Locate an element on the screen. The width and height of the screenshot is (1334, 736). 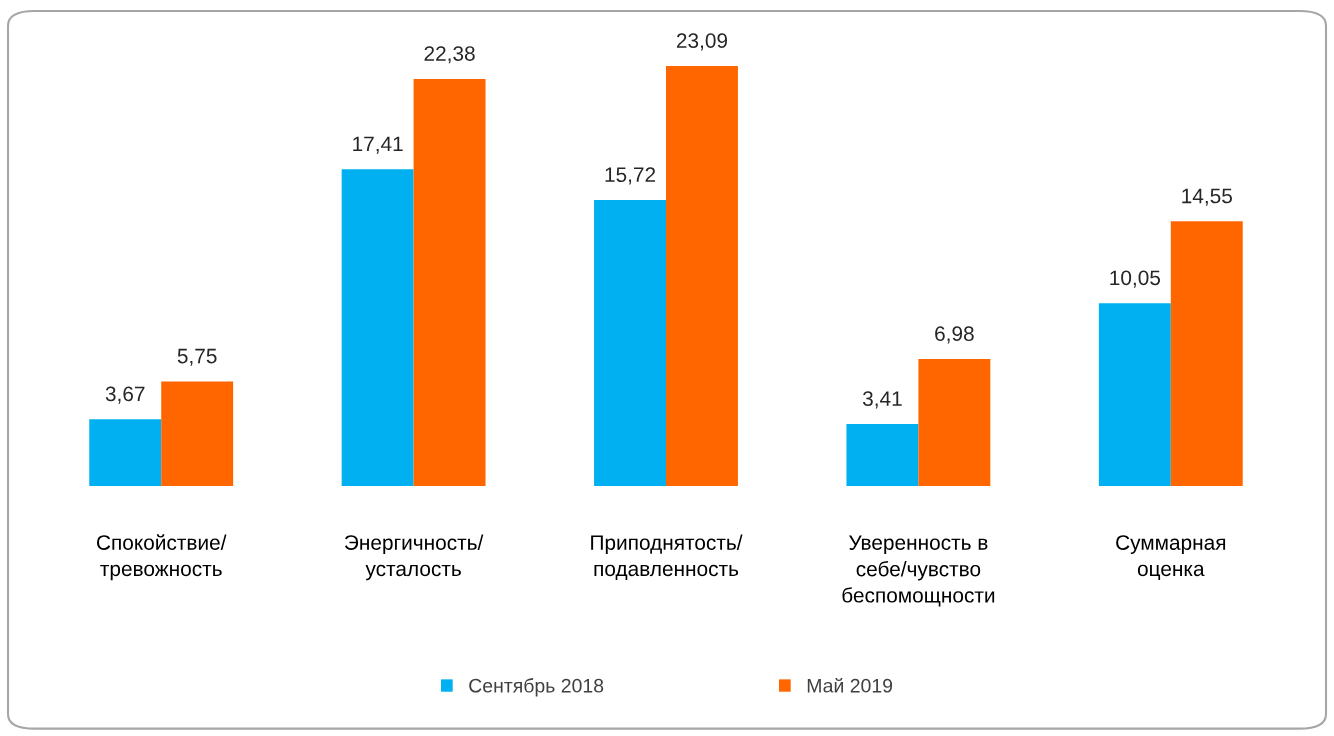
legend-label: Май 2019 is located at coordinates (850, 685).